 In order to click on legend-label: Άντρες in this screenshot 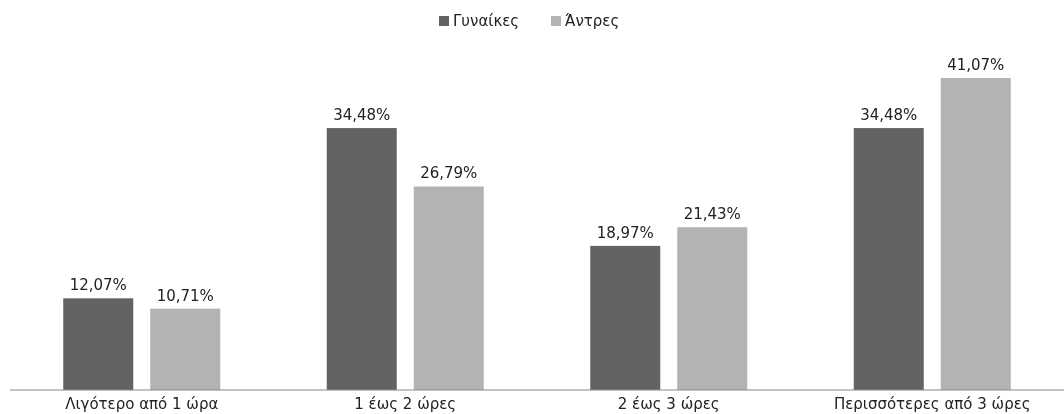, I will do `click(592, 21)`.